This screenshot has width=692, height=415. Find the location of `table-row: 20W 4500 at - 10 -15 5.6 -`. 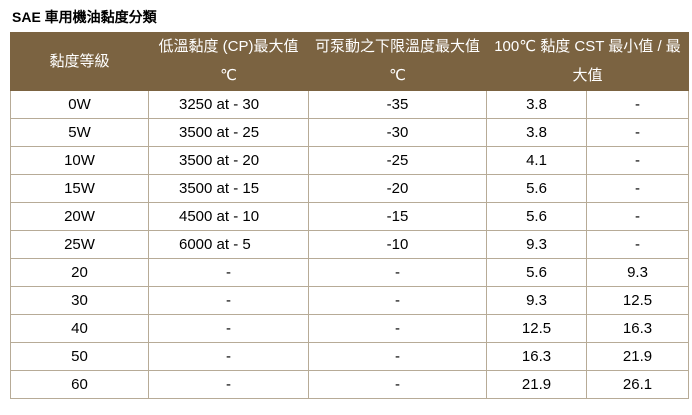

table-row: 20W 4500 at - 10 -15 5.6 - is located at coordinates (350, 216).